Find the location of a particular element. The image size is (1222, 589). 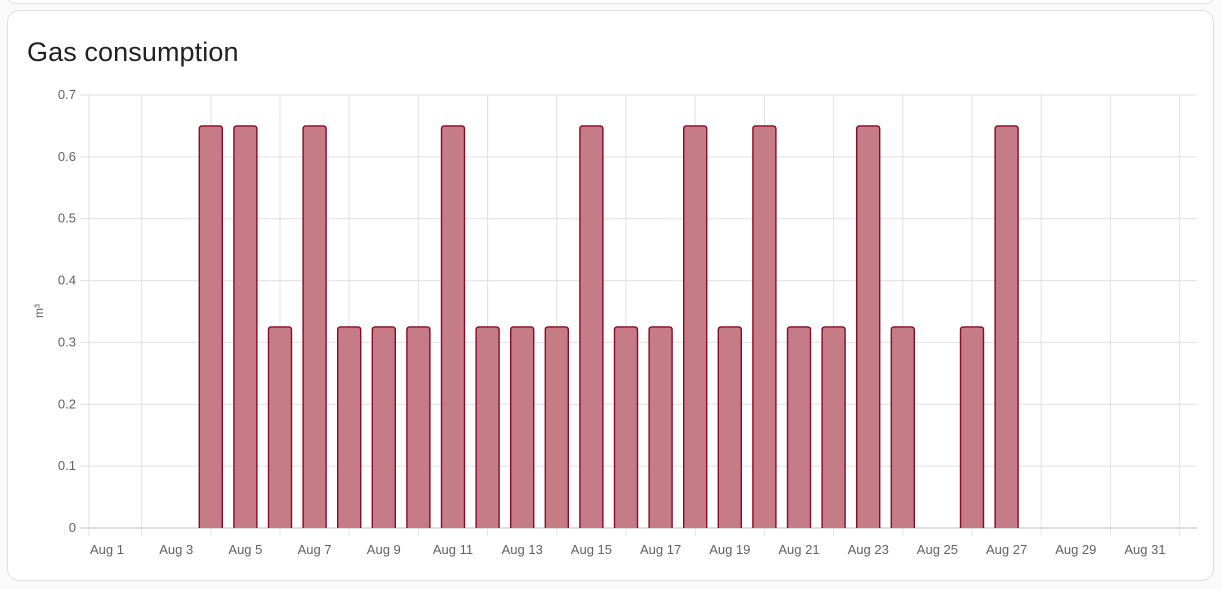

x-tick-label: Aug 23 is located at coordinates (868, 549).